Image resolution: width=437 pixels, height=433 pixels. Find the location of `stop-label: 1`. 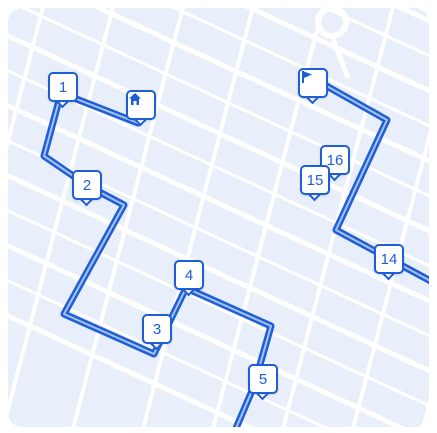

stop-label: 1 is located at coordinates (63, 87).